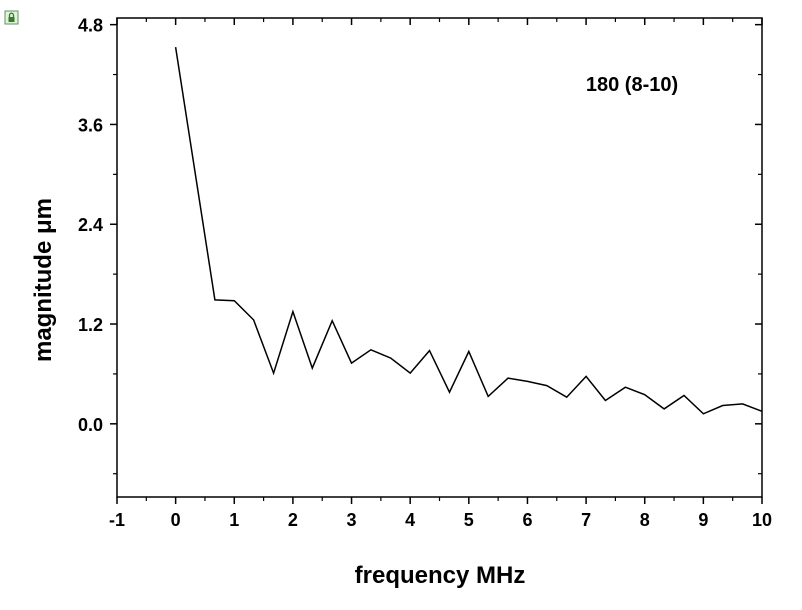 This screenshot has height=610, width=802. What do you see at coordinates (410, 520) in the screenshot?
I see `x-tick-label: 4` at bounding box center [410, 520].